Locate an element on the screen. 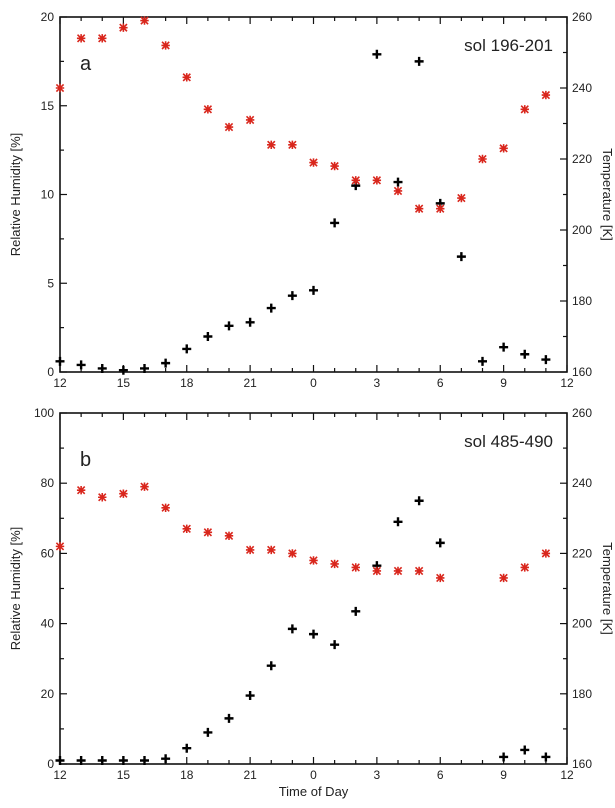 The image size is (615, 808). sol-range-annotation: sol 485-490 is located at coordinates (508, 441).